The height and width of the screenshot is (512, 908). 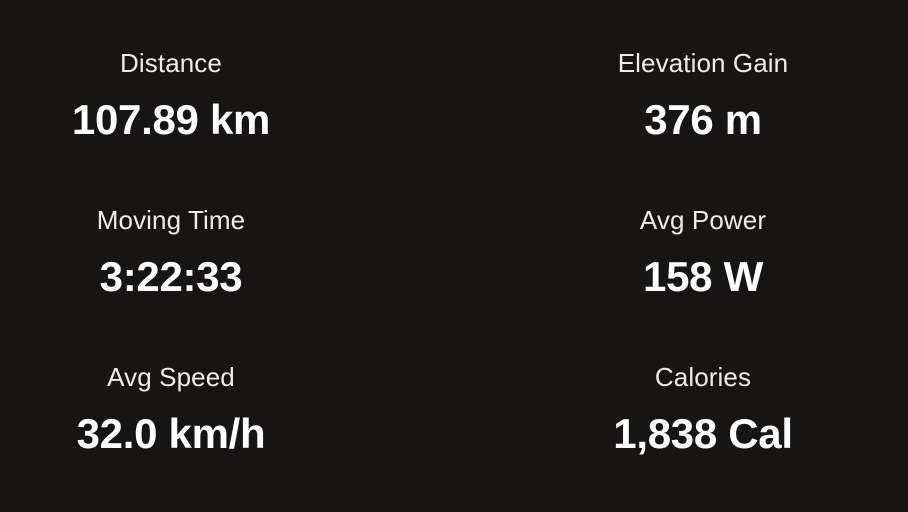 I want to click on stat-avg-power: Avg Power 158 W, so click(x=703, y=252).